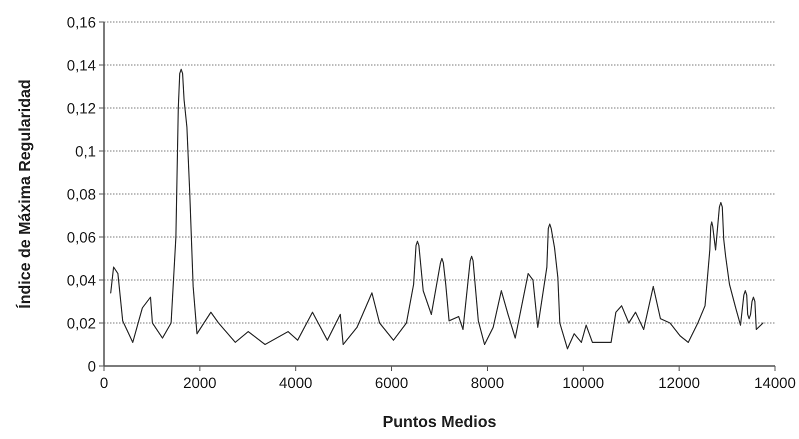  I want to click on x-tick-label: 4000, so click(295, 383).